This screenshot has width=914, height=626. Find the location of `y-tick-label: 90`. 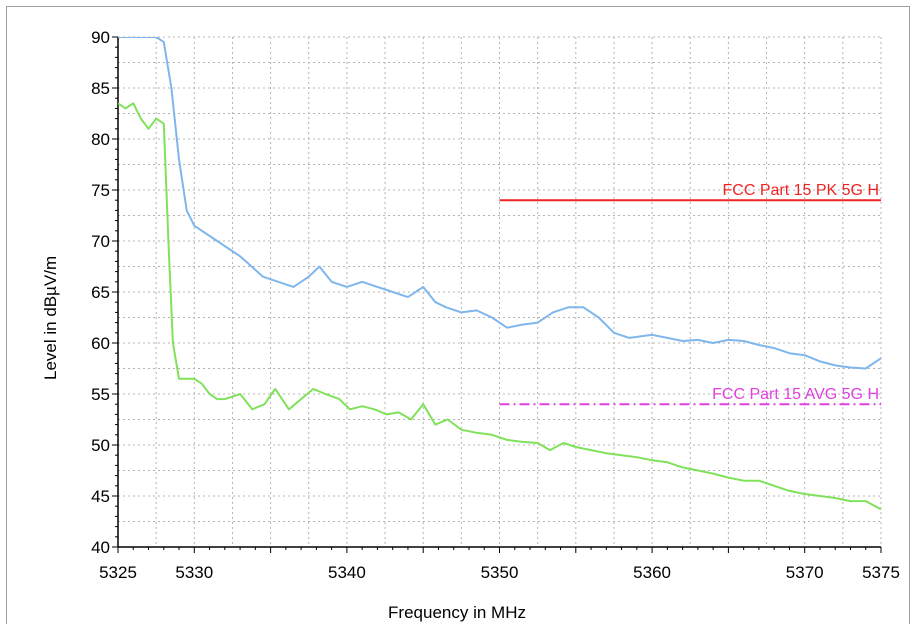

y-tick-label: 90 is located at coordinates (100, 37).